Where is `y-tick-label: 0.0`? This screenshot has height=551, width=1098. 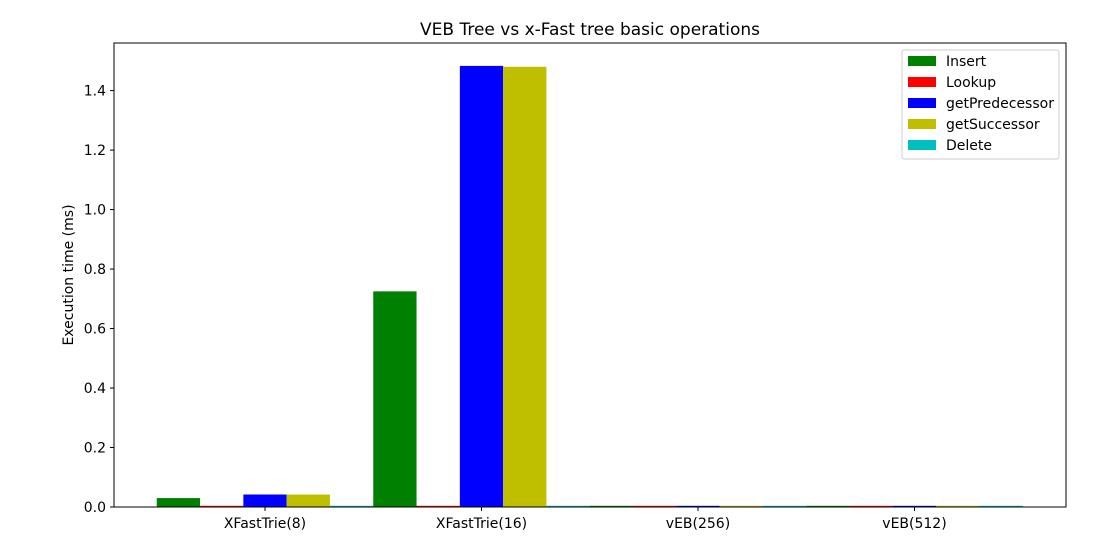 y-tick-label: 0.0 is located at coordinates (95, 508).